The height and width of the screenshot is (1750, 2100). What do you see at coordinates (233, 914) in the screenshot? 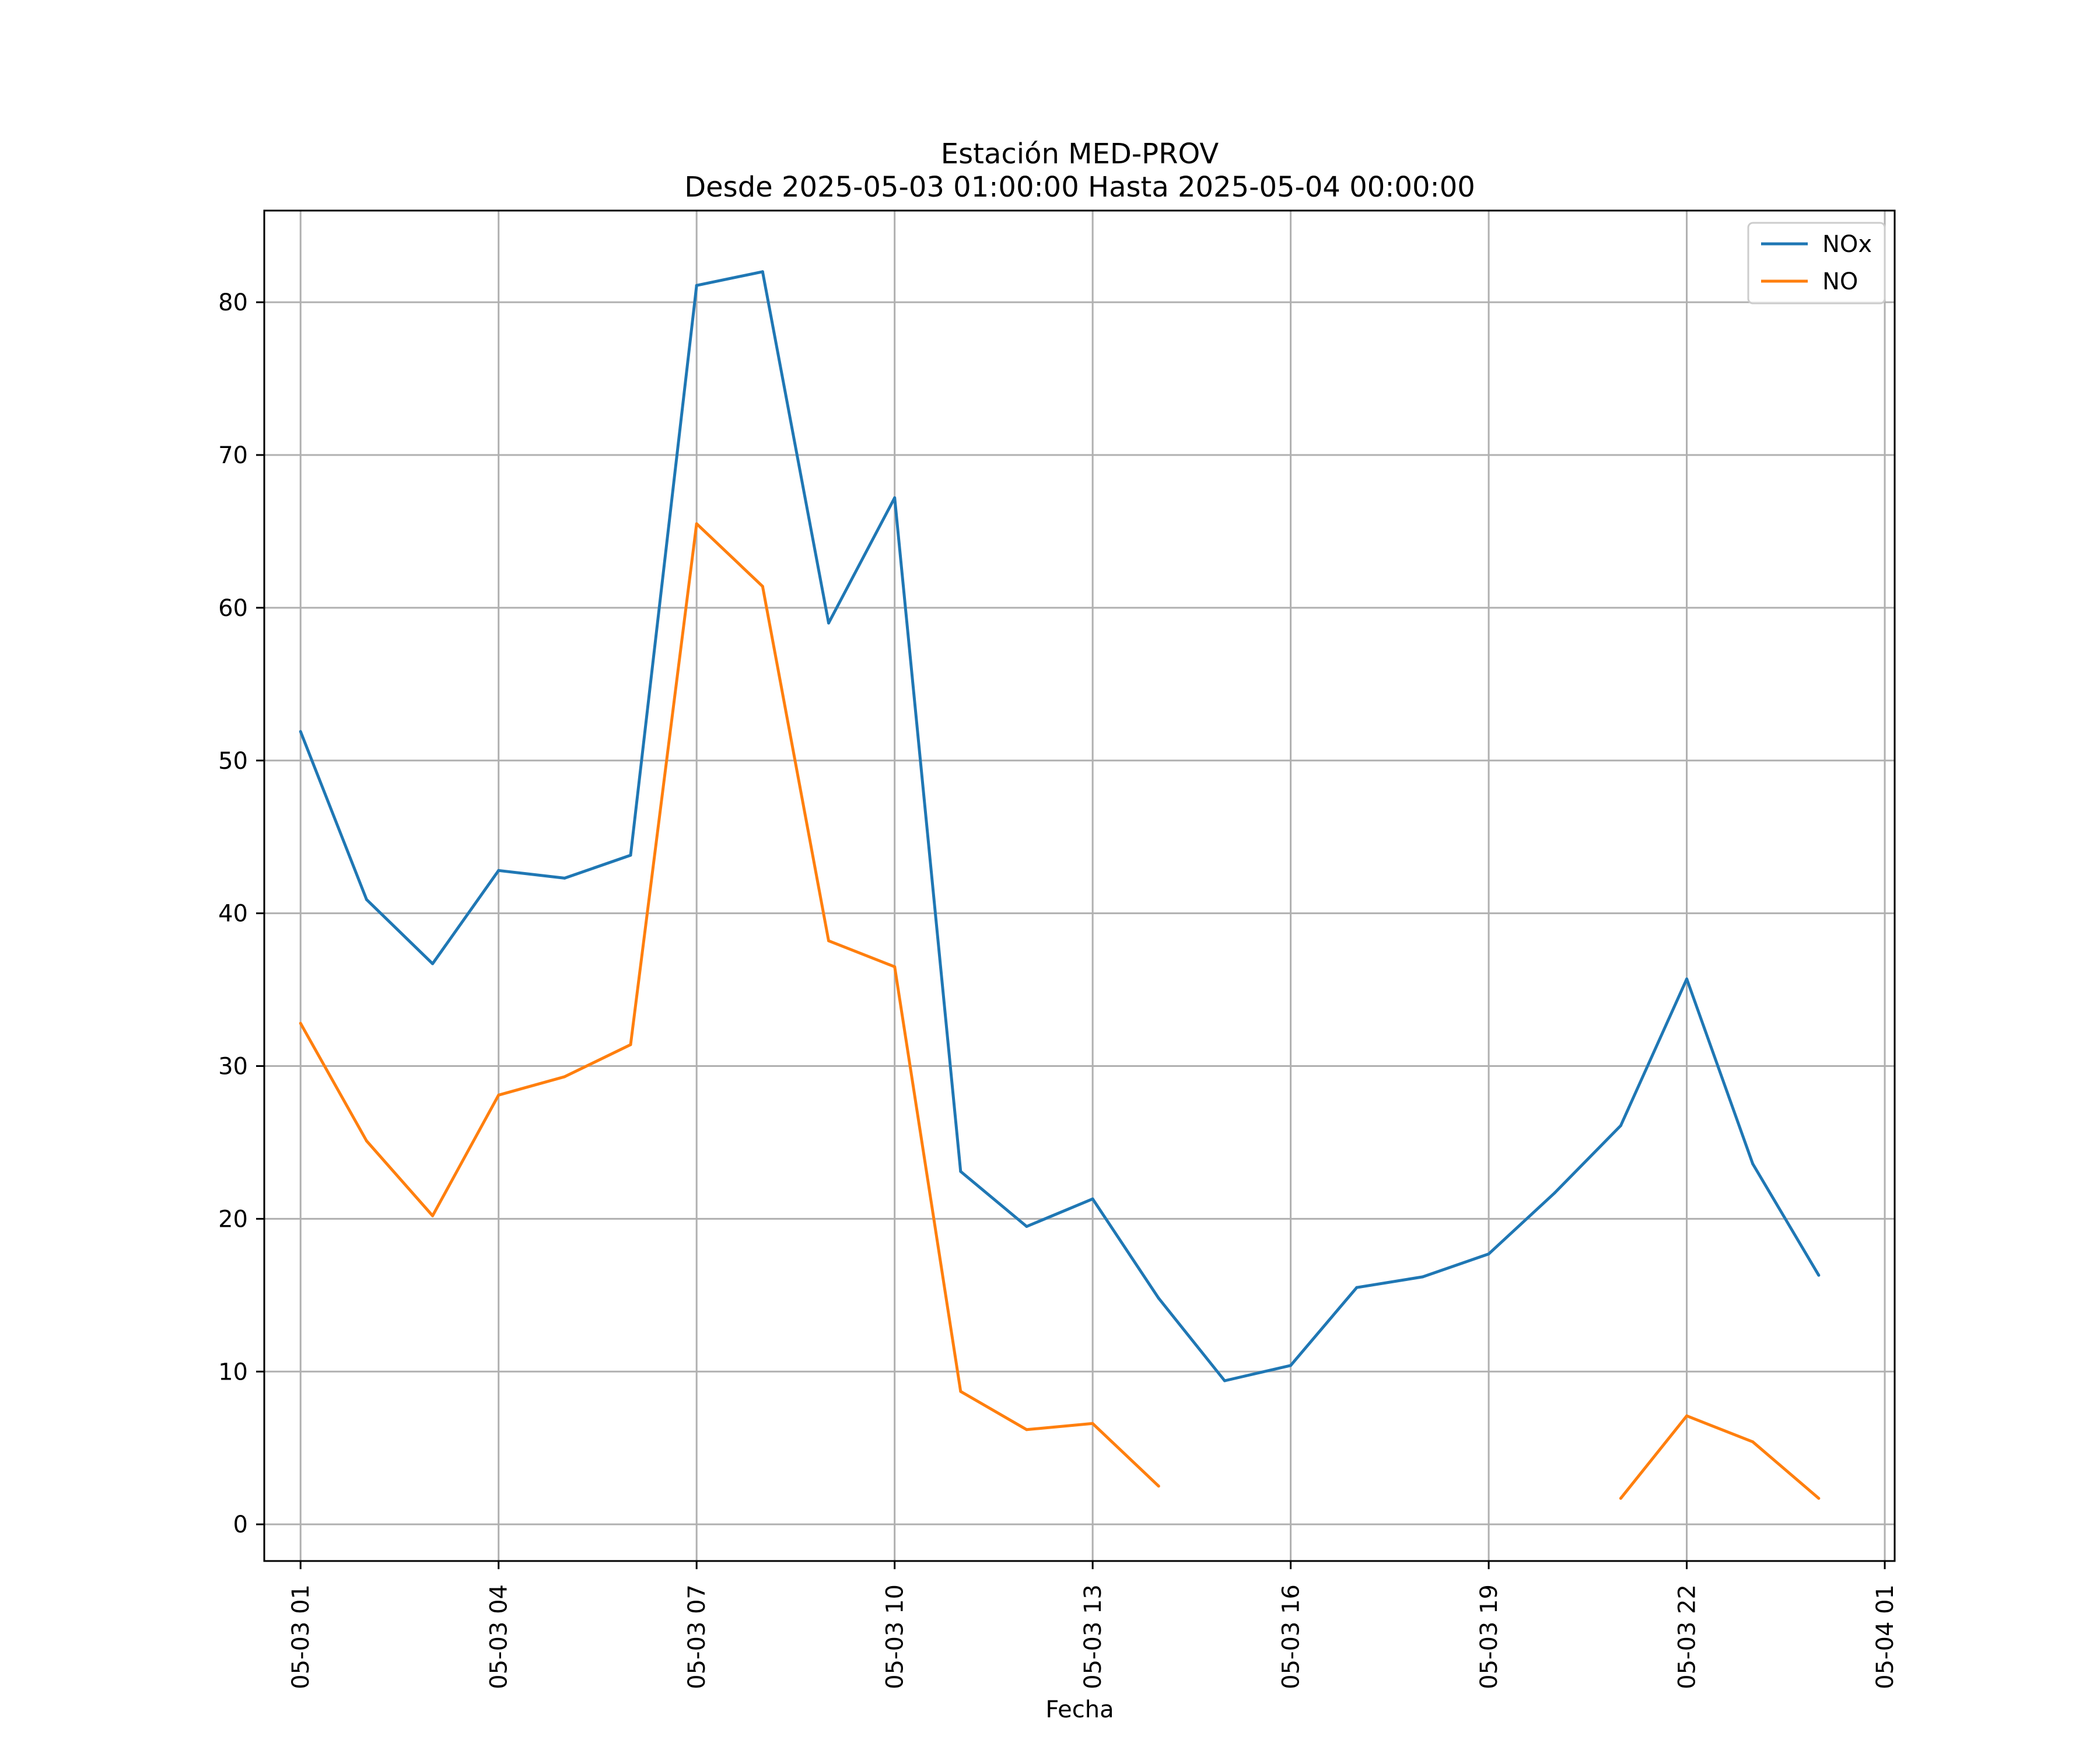
I see `y-tick-label: 40` at bounding box center [233, 914].